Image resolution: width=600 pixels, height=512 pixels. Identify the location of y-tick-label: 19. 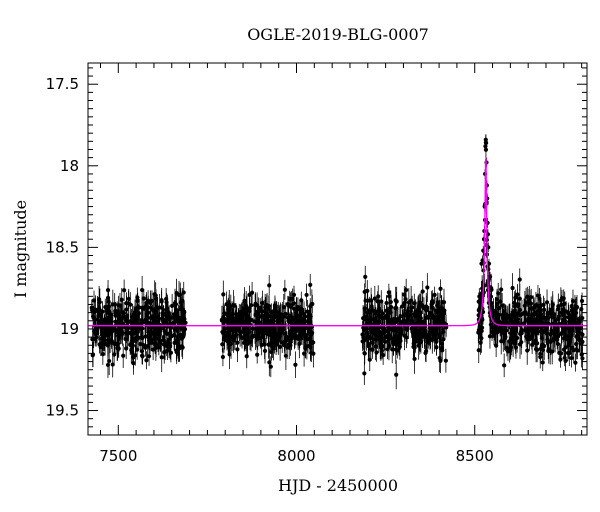
(69, 329).